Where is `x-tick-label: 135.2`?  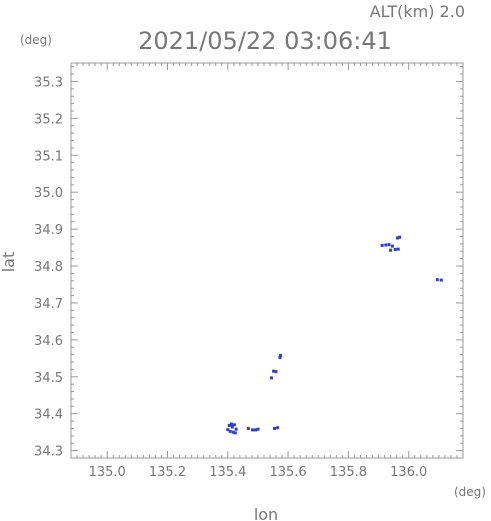 x-tick-label: 135.2 is located at coordinates (167, 472).